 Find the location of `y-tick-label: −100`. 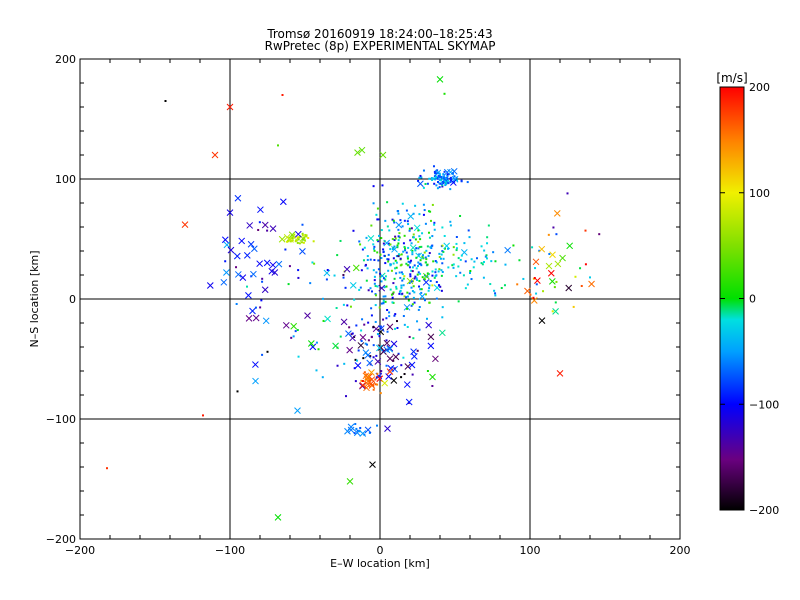

y-tick-label: −100 is located at coordinates (61, 419).